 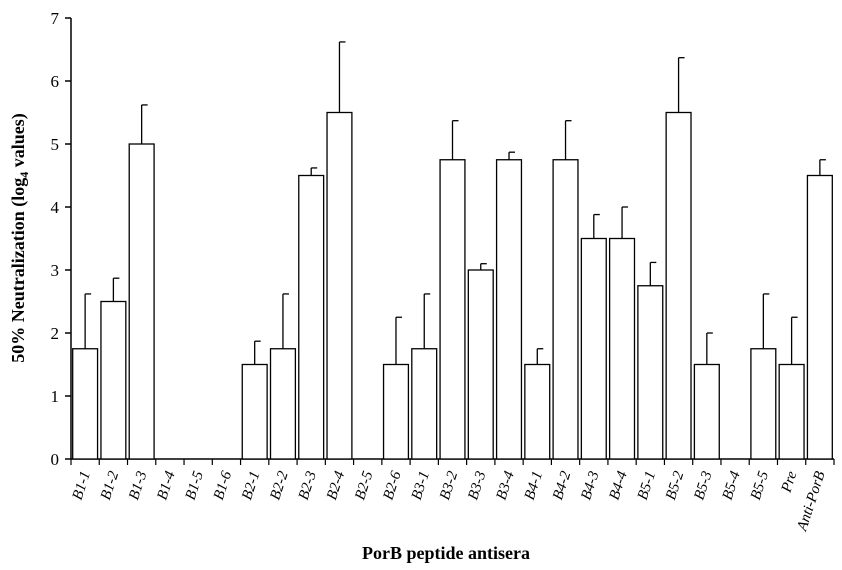 What do you see at coordinates (789, 482) in the screenshot?
I see `x-tick-label: Pre` at bounding box center [789, 482].